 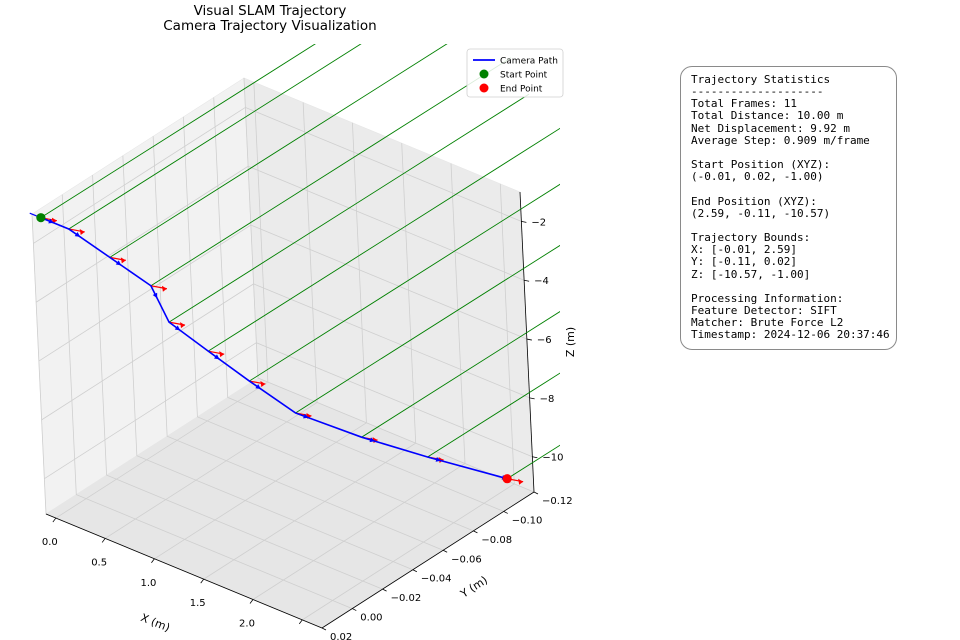 I want to click on legend-label: Camera Path, so click(x=529, y=62).